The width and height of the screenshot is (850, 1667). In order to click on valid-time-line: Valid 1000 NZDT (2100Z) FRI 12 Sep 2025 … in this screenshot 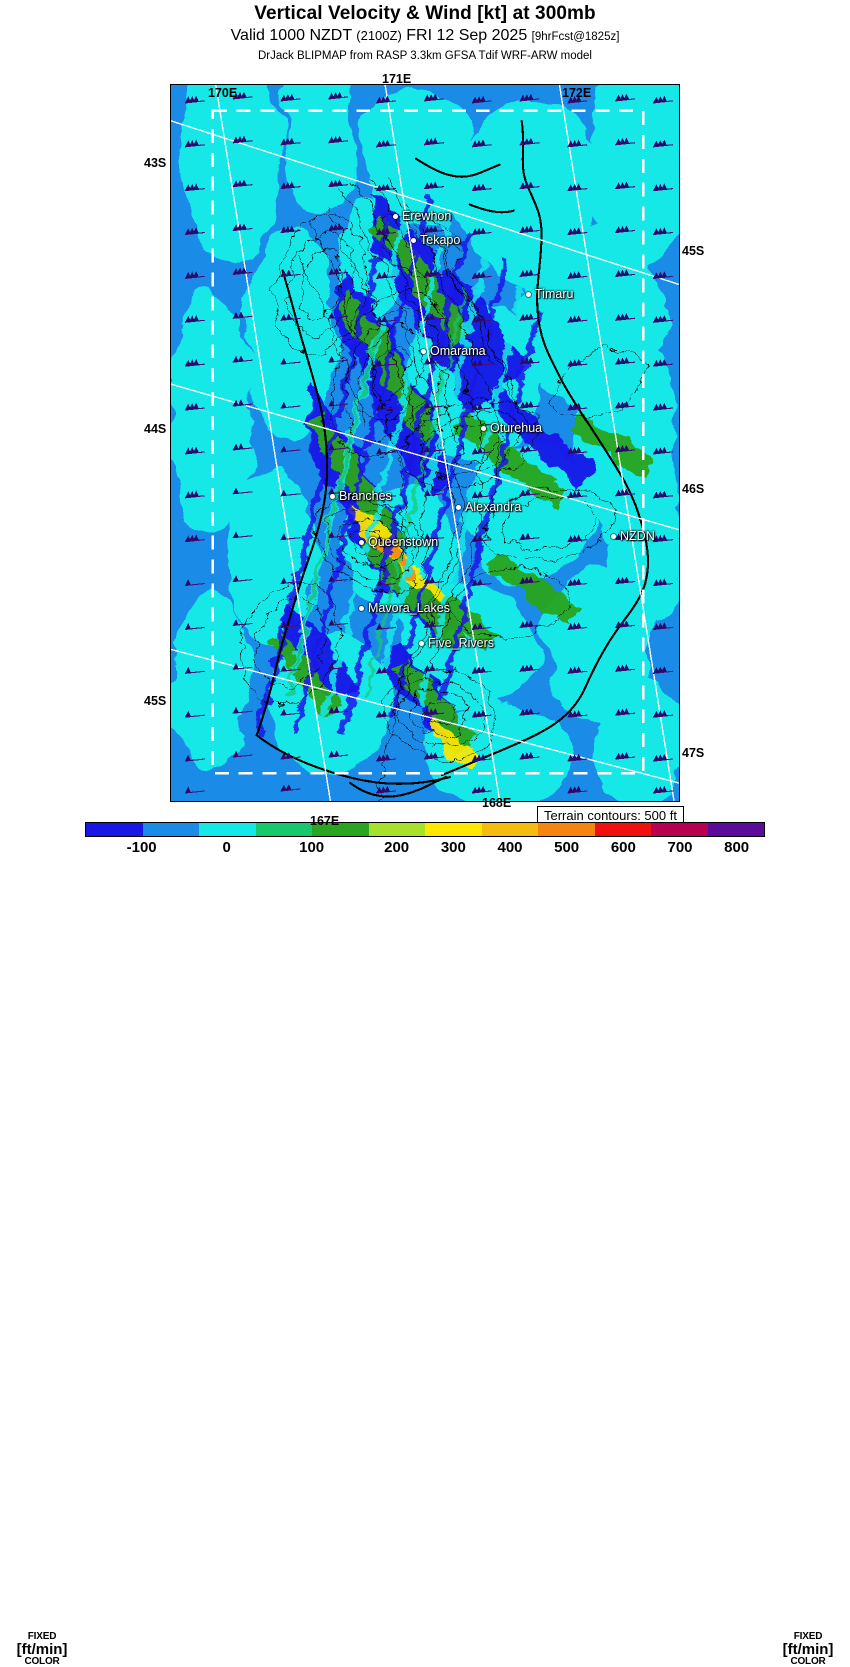, I will do `click(425, 36)`.